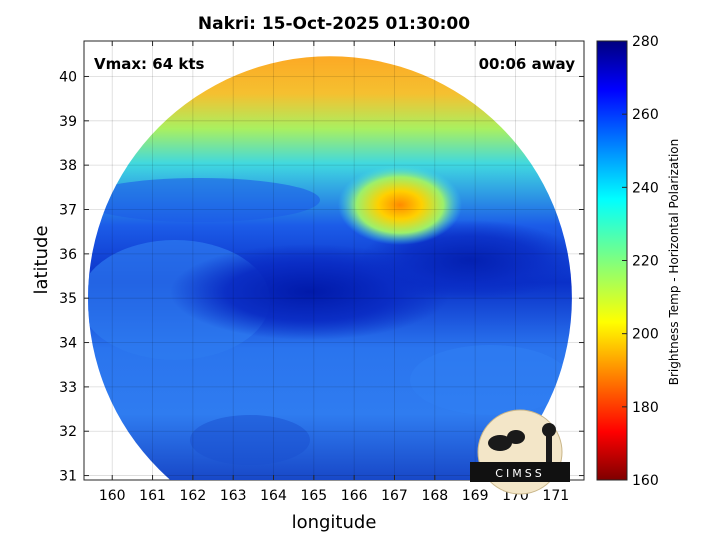  I want to click on x-tick-label: 166, so click(354, 496).